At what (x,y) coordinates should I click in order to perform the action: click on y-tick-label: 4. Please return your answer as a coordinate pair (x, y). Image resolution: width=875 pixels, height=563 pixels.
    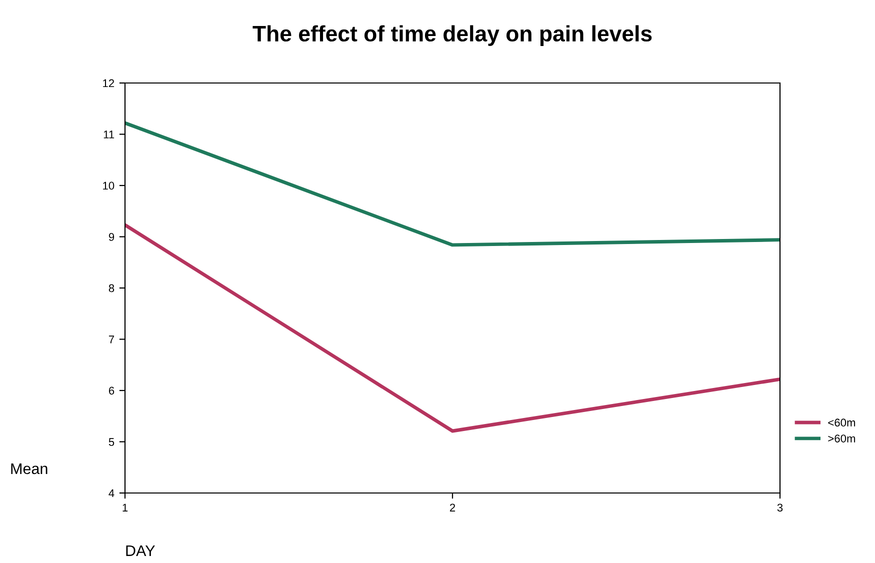
    Looking at the image, I should click on (111, 493).